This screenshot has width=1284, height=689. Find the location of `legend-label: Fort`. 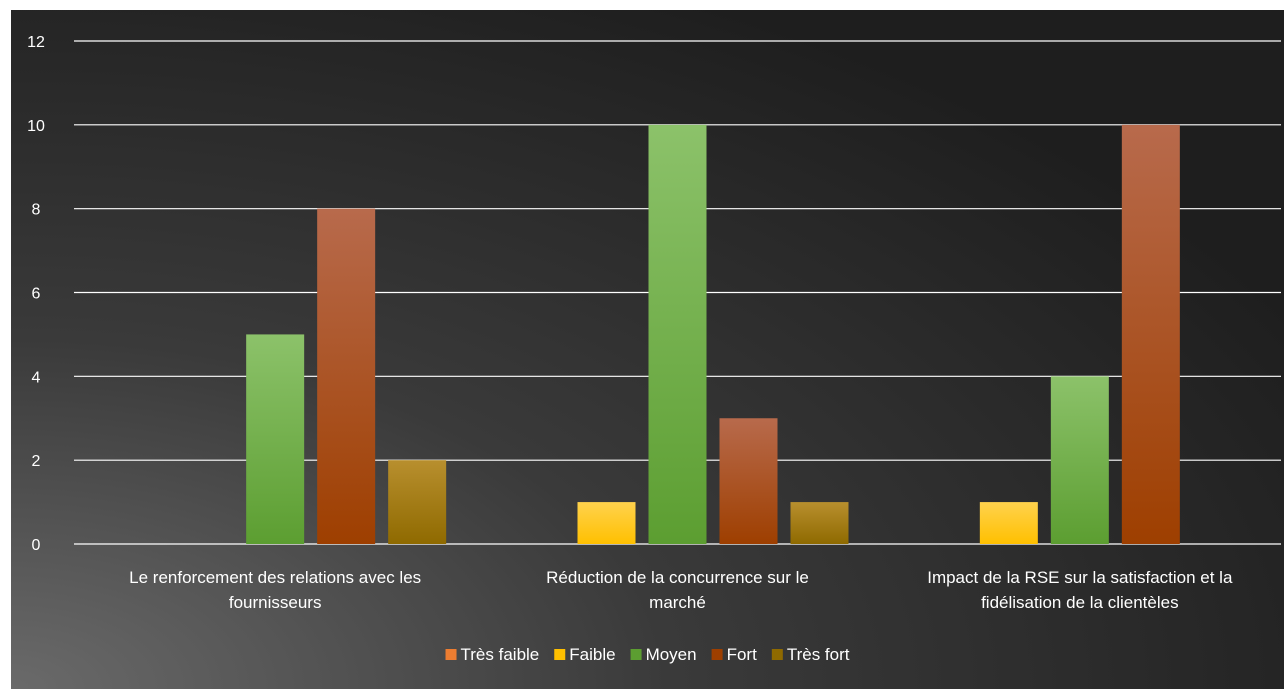

legend-label: Fort is located at coordinates (742, 654).